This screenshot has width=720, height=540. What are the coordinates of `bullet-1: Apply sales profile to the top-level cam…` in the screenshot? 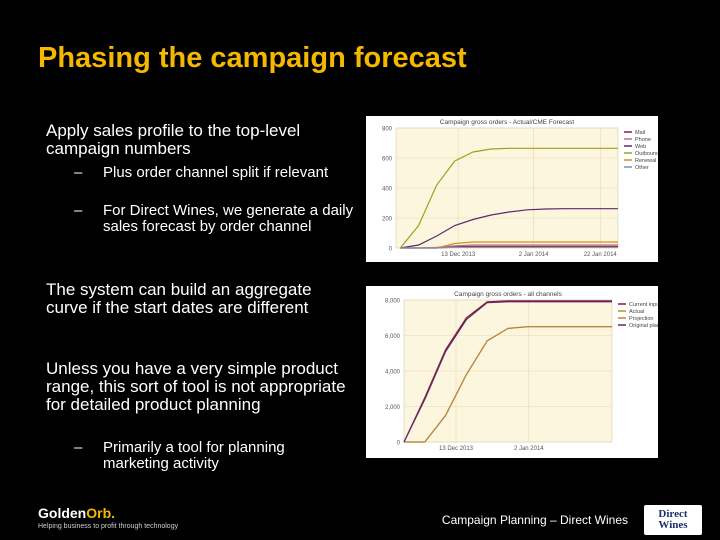 It's located at (173, 139).